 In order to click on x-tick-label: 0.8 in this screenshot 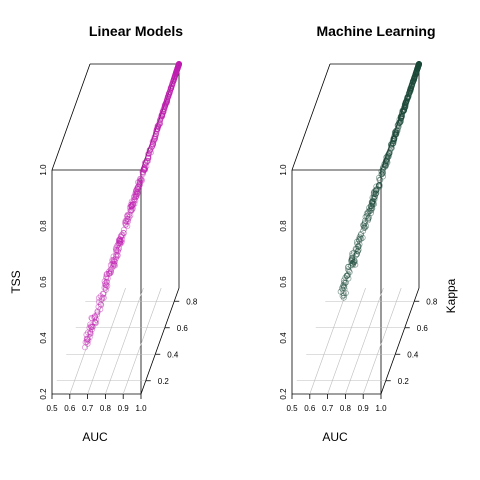, I will do `click(106, 408)`.